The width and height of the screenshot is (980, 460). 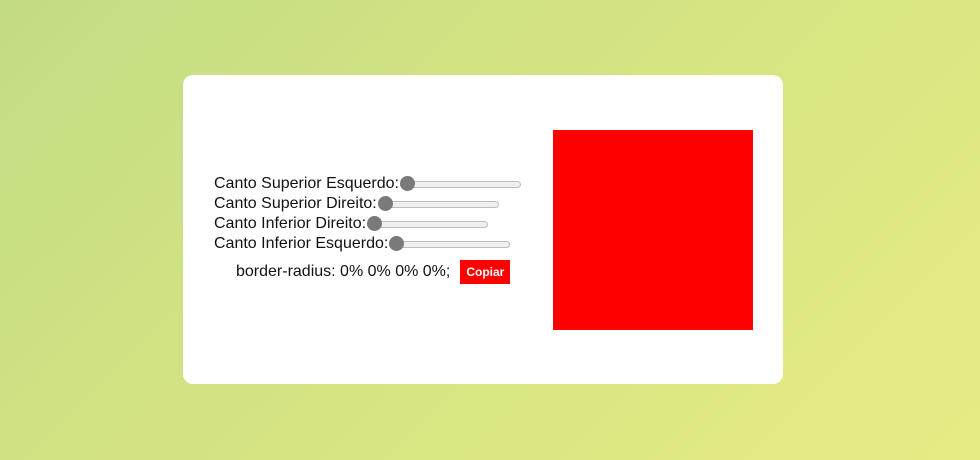 I want to click on slider-top-left, so click(x=460, y=183).